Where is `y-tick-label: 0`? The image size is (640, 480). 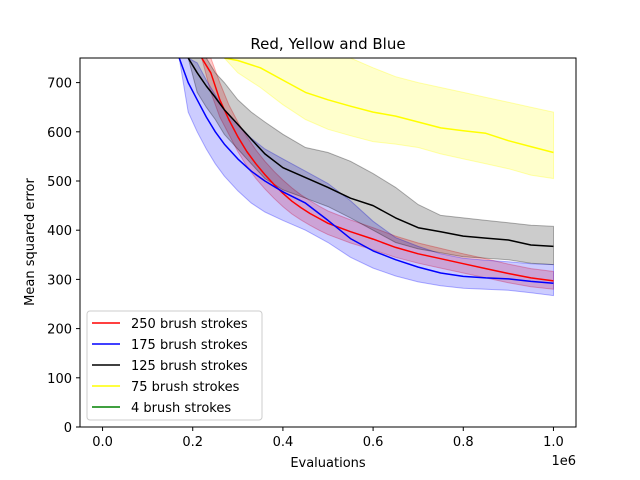
y-tick-label: 0 is located at coordinates (68, 428).